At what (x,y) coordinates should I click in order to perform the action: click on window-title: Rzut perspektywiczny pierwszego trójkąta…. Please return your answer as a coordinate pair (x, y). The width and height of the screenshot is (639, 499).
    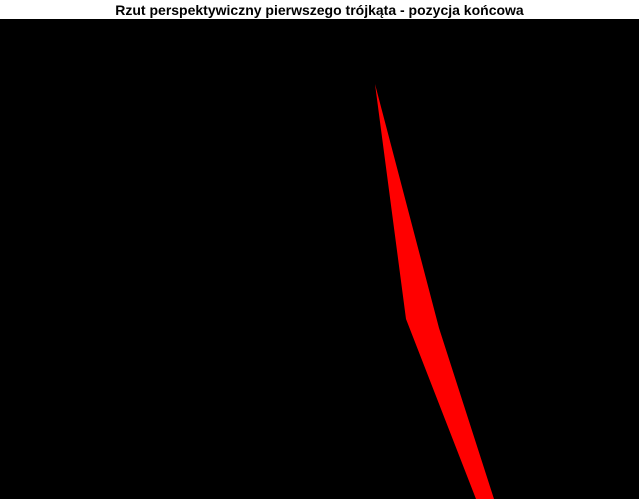
    Looking at the image, I should click on (319, 9).